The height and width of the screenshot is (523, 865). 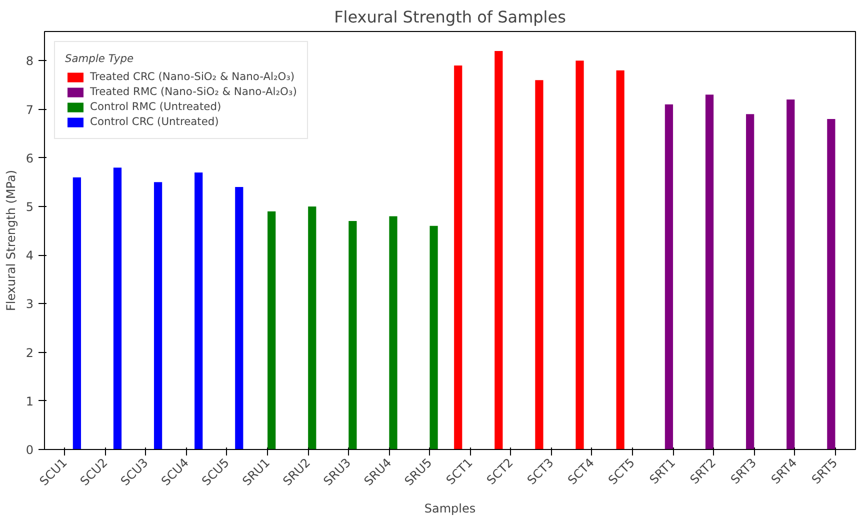 What do you see at coordinates (30, 109) in the screenshot?
I see `y-tick-label: 7` at bounding box center [30, 109].